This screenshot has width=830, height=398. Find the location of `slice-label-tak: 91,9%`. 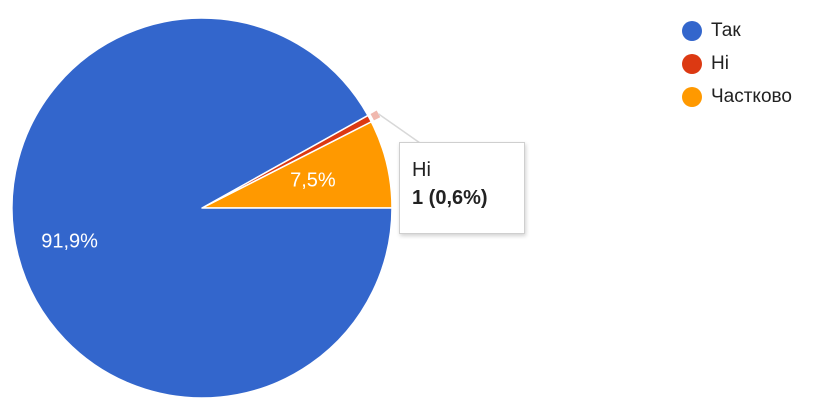

slice-label-tak: 91,9% is located at coordinates (69, 242).